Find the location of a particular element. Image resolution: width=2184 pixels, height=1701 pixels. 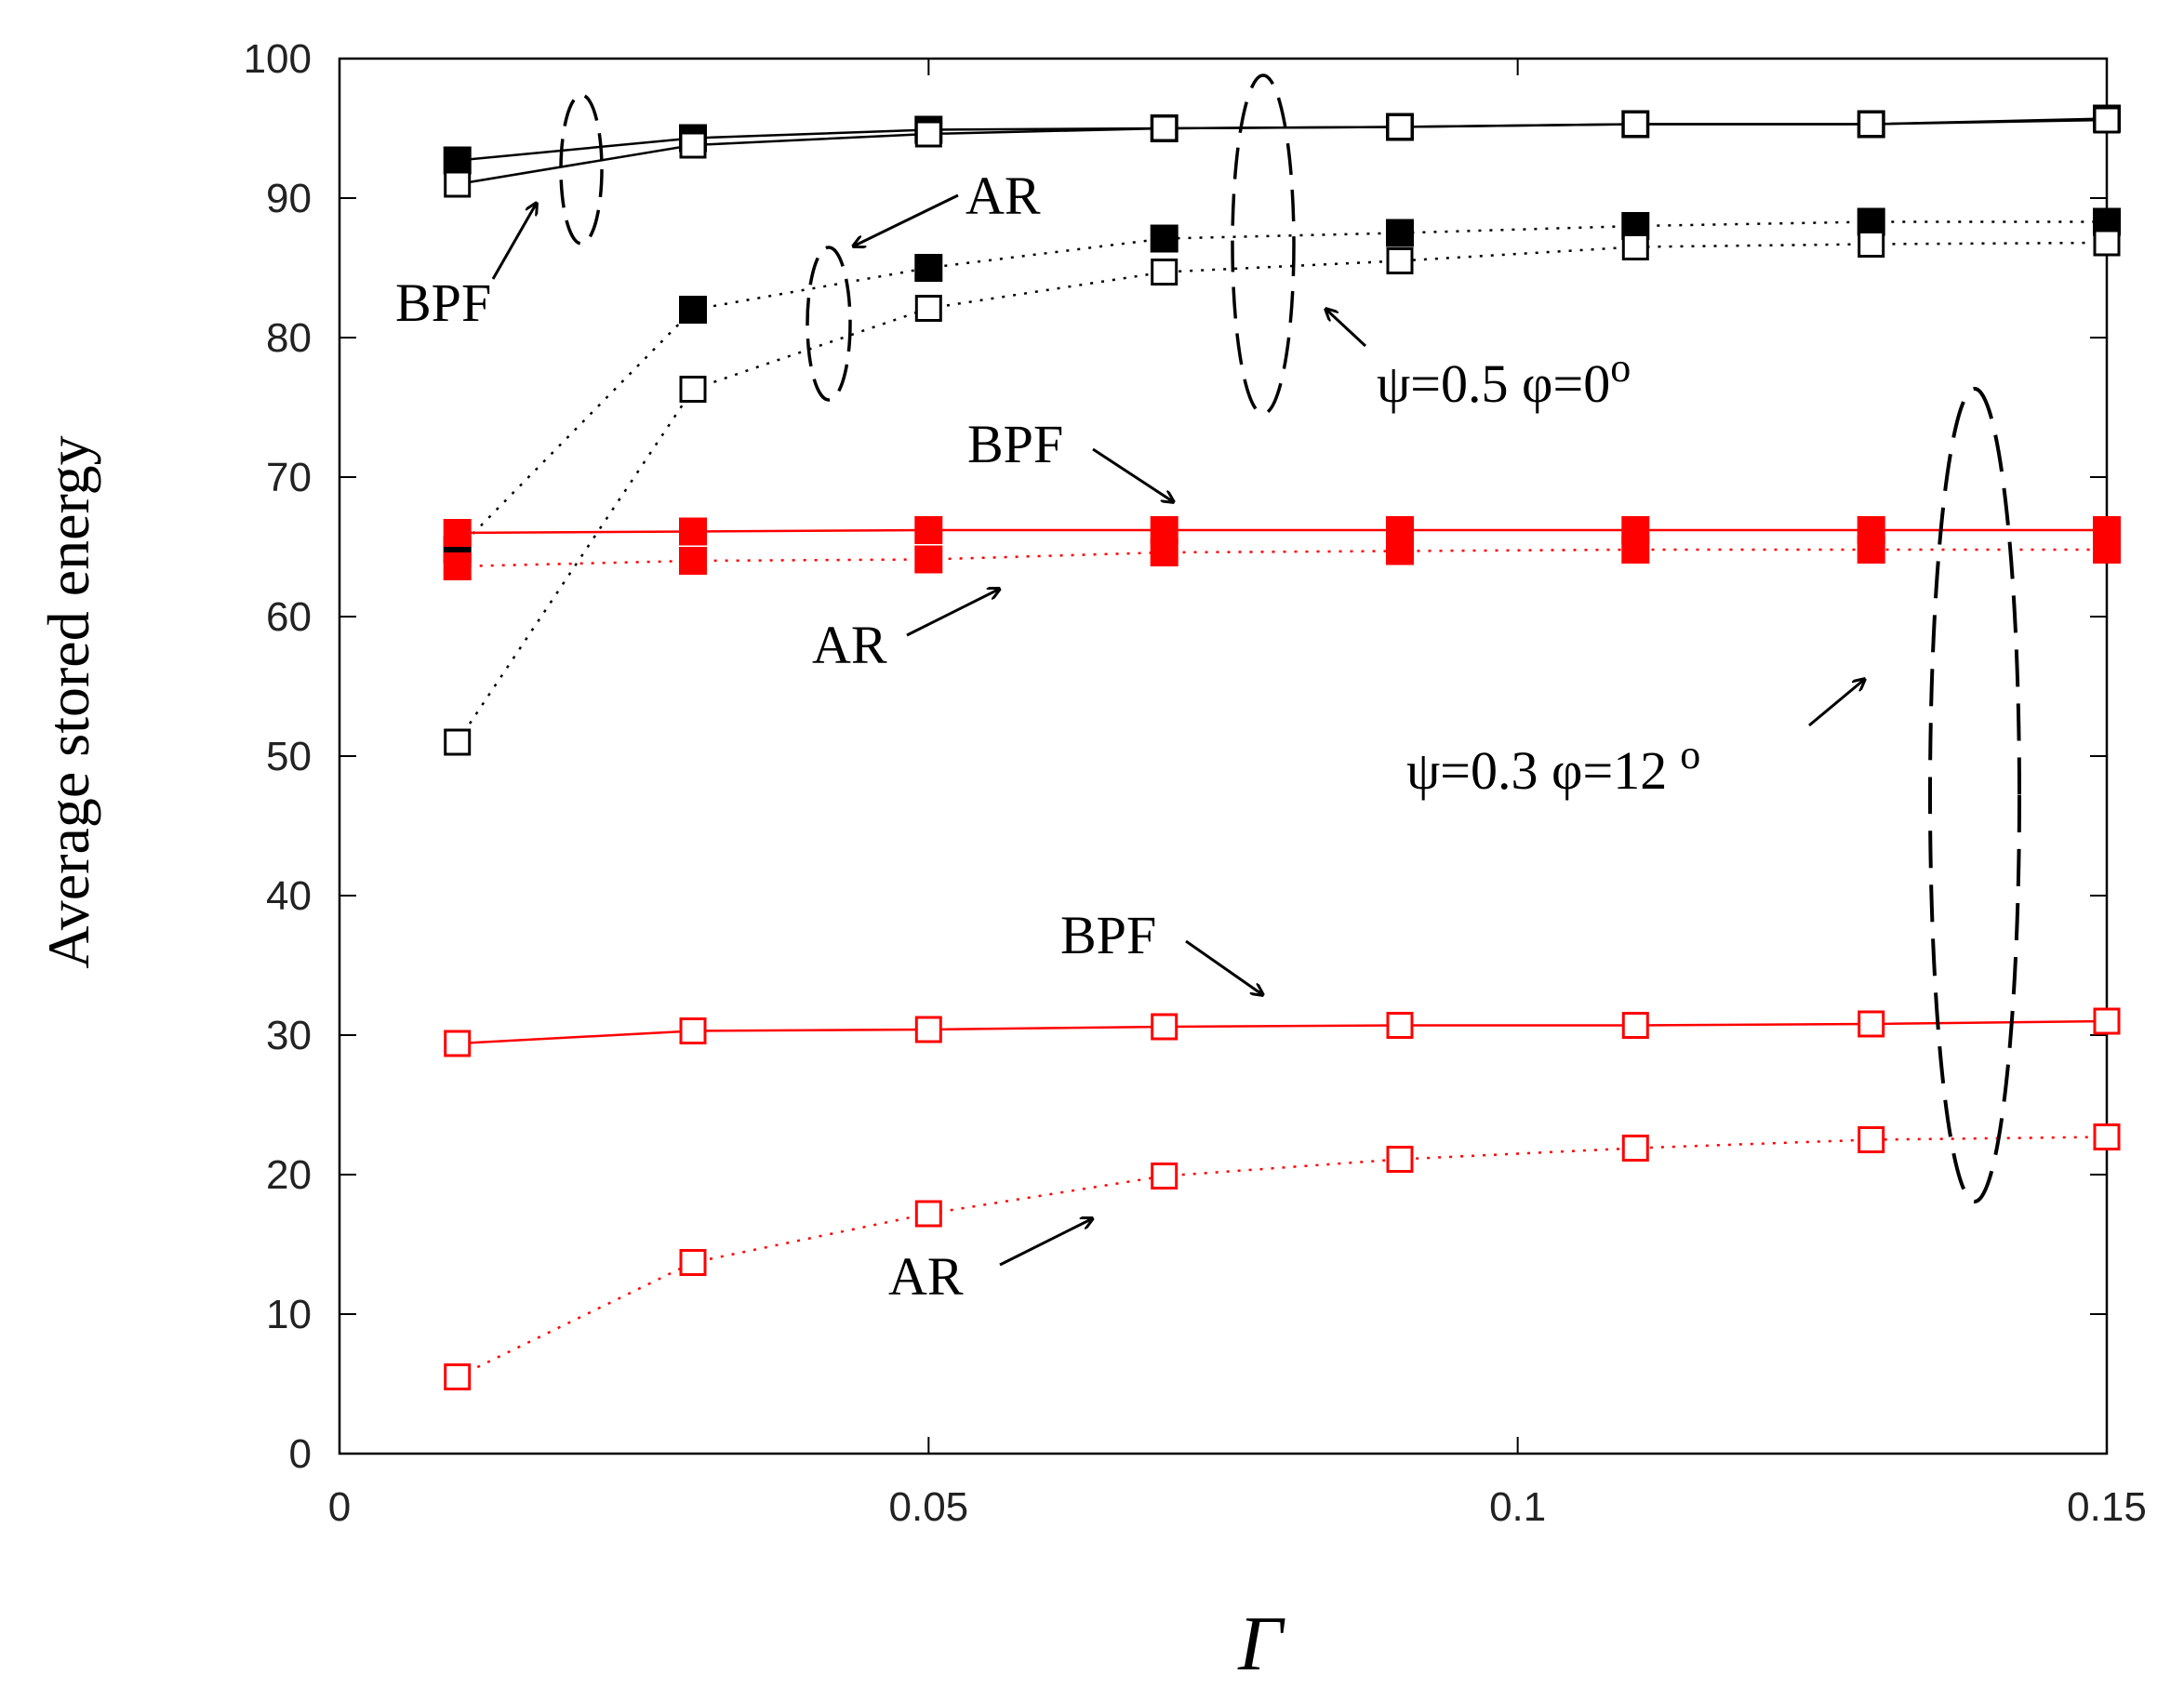

y-tick-label: 10 is located at coordinates (289, 1314).